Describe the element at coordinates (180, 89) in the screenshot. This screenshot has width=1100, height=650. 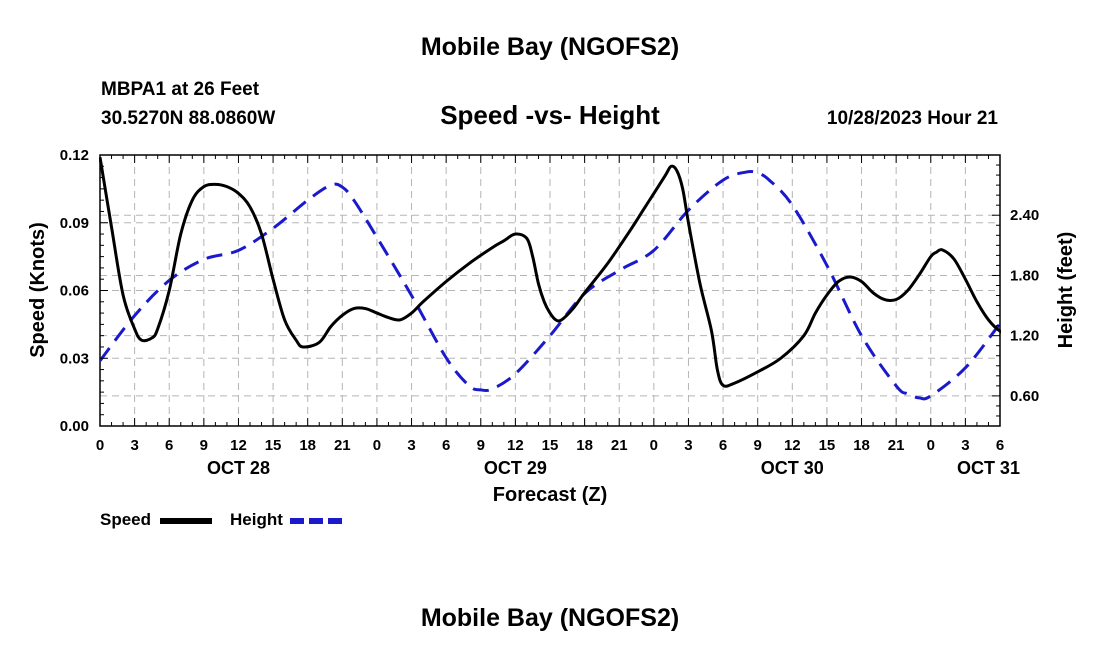
I see `station-label: MBPA1 at 26 Feet` at that location.